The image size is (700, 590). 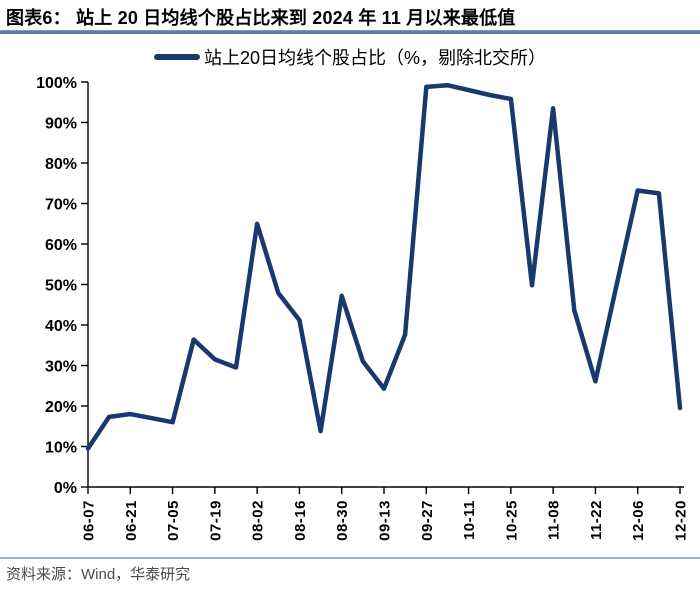 I want to click on x-axis-tick-label: 06-07, so click(x=89, y=520).